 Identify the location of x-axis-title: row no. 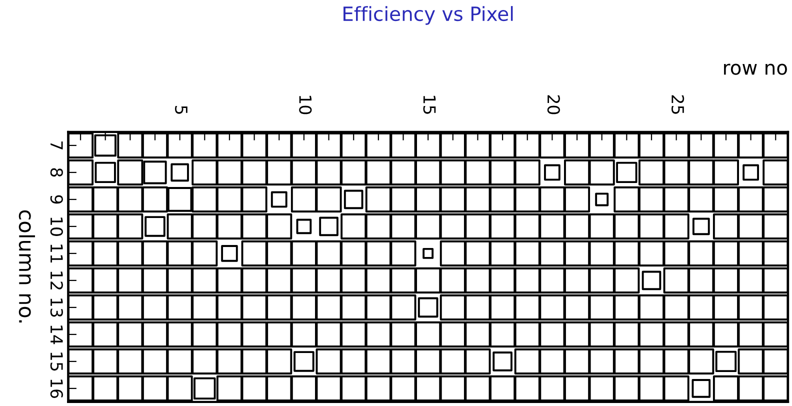
(755, 69).